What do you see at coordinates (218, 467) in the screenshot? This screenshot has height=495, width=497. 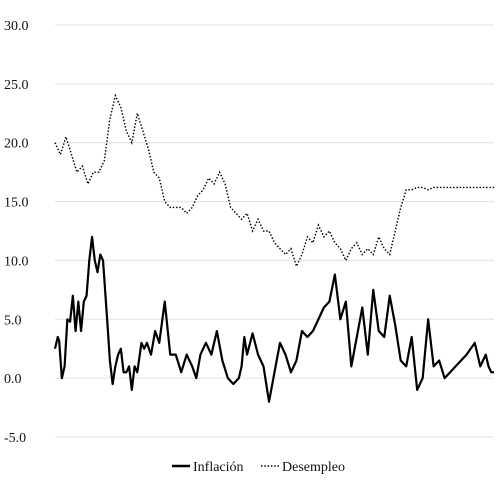 I see `legend-label-inflacion: Inflación` at bounding box center [218, 467].